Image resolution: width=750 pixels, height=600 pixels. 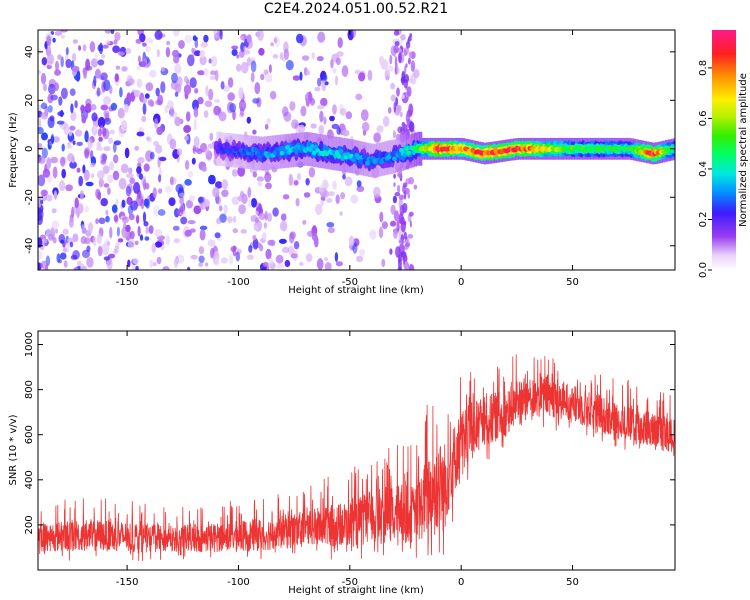 What do you see at coordinates (238, 582) in the screenshot?
I see `bottom-x-tick-label: -100` at bounding box center [238, 582].